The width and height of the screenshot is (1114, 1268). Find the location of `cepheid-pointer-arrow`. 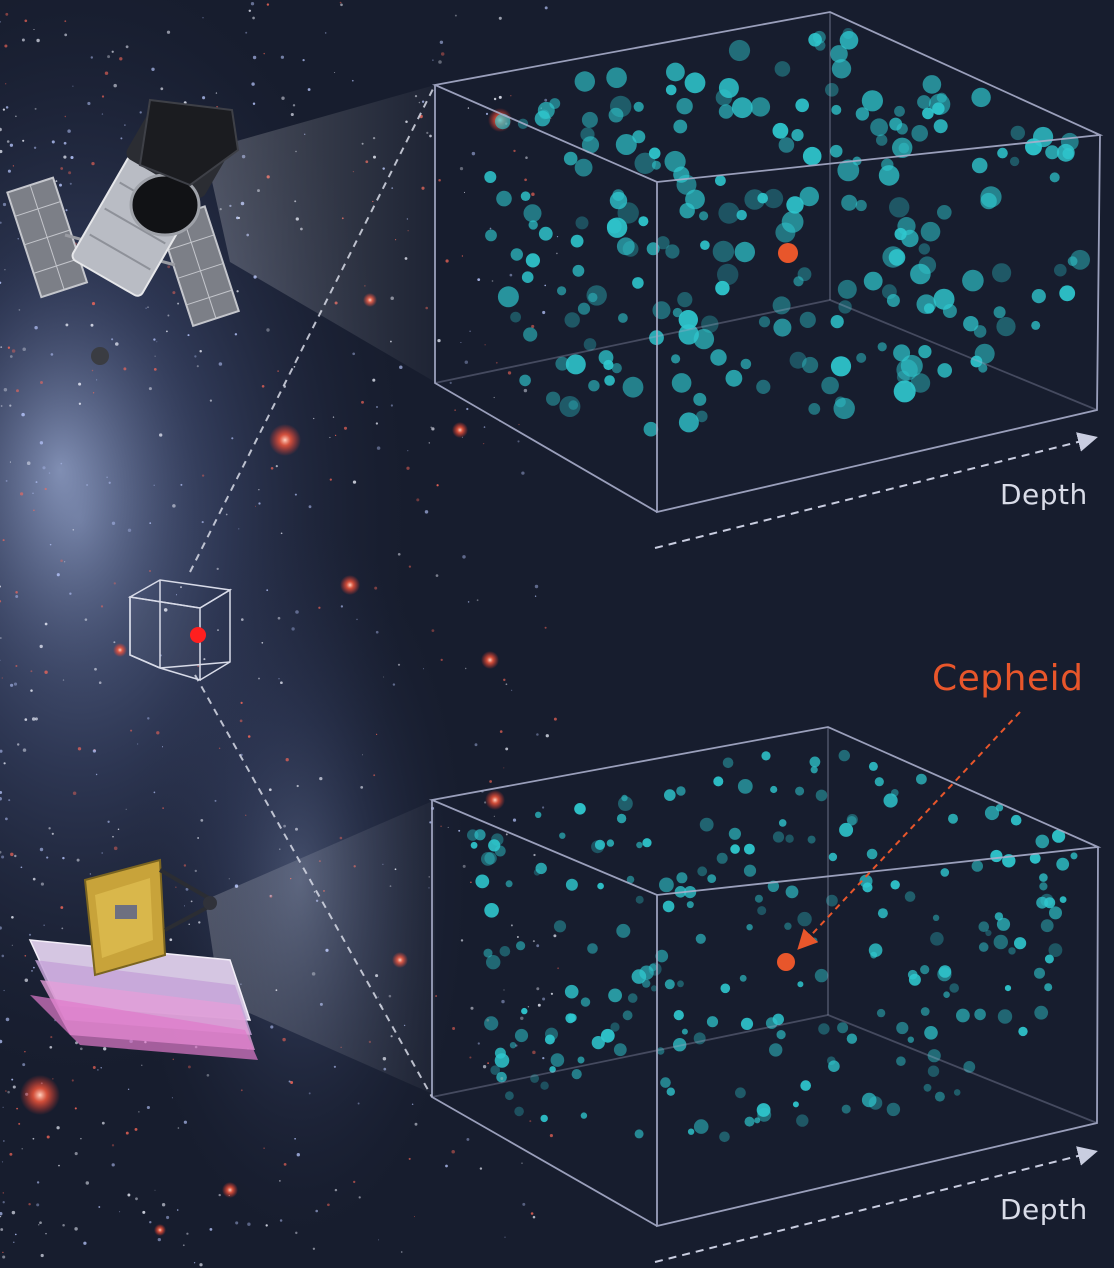

cepheid-pointer-arrow is located at coordinates (909, 830).